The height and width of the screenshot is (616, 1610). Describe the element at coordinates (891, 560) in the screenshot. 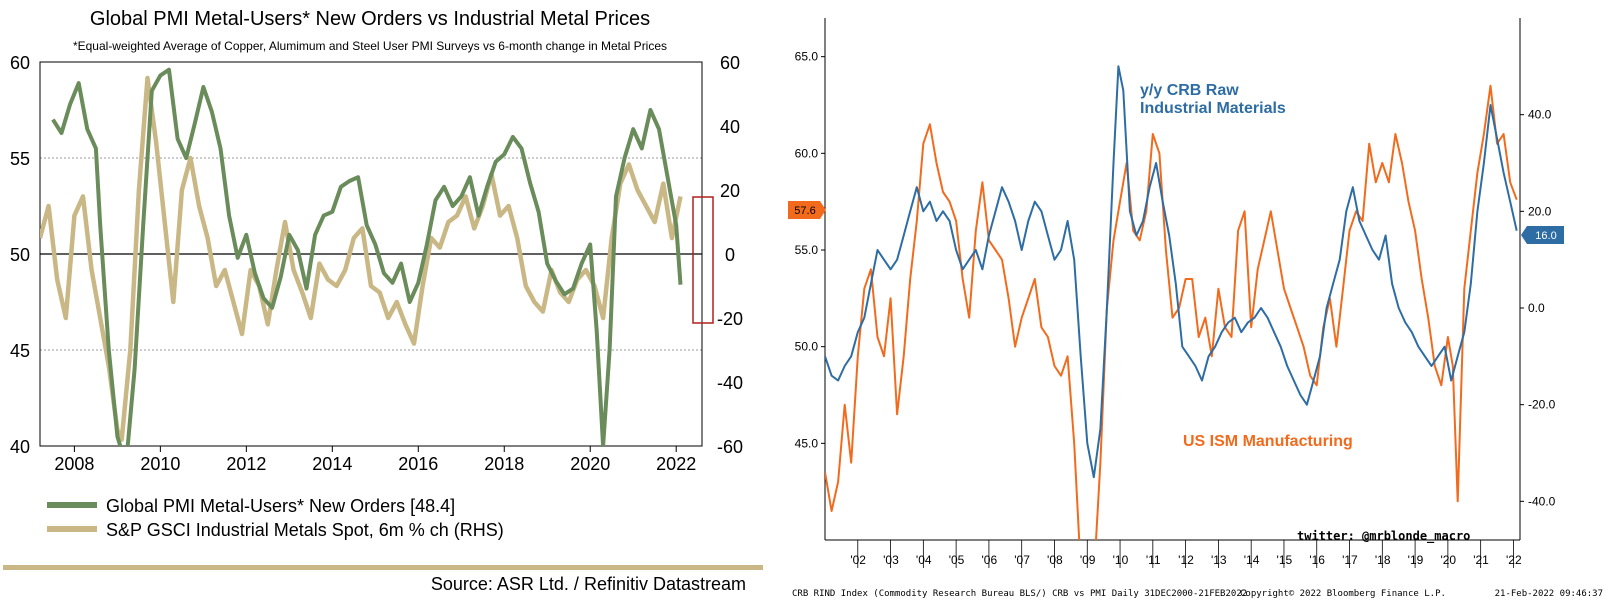

I see `x-tick-label: '03` at that location.